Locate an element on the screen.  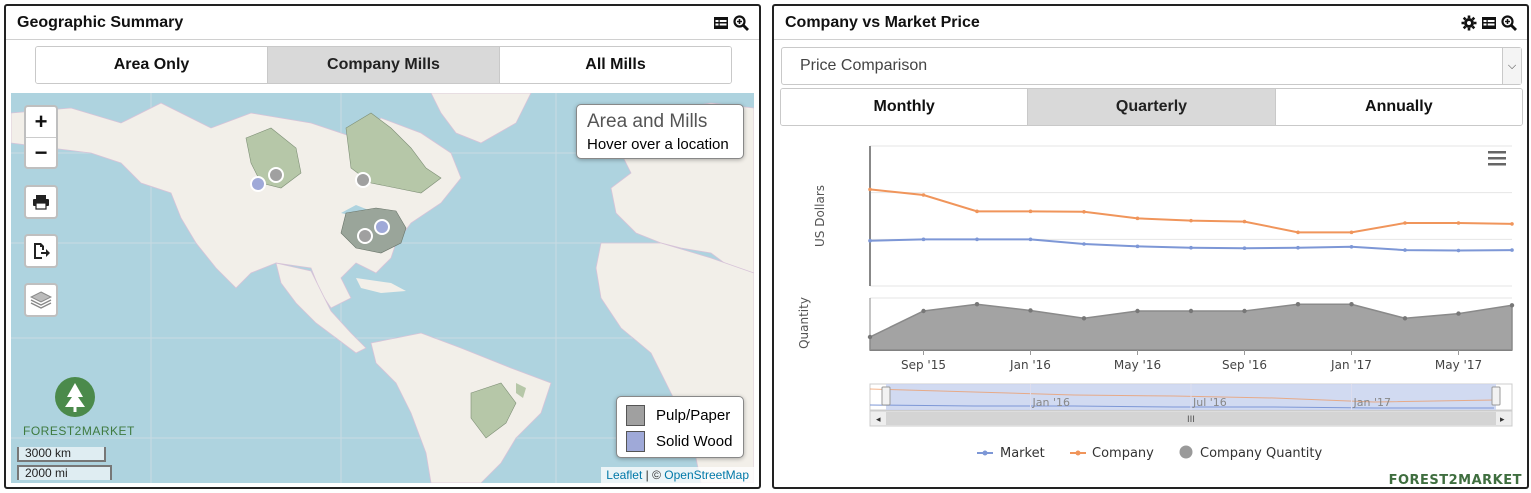
scroll-grip-icon: III is located at coordinates (1191, 420).